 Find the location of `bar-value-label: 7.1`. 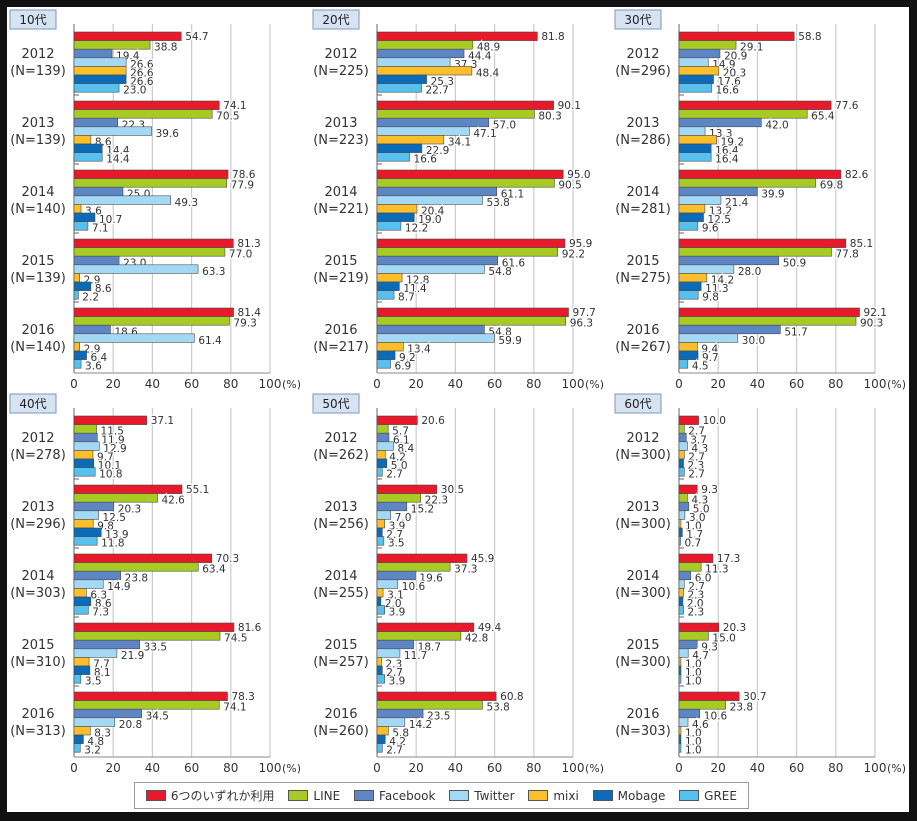

bar-value-label: 7.1 is located at coordinates (100, 229).